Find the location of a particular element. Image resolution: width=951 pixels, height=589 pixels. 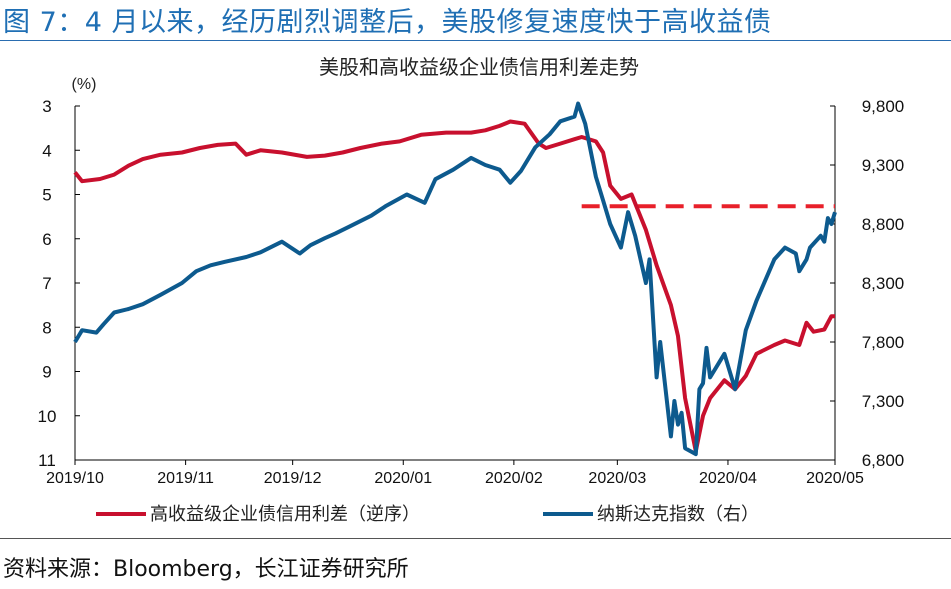

title-rule is located at coordinates (475, 40).